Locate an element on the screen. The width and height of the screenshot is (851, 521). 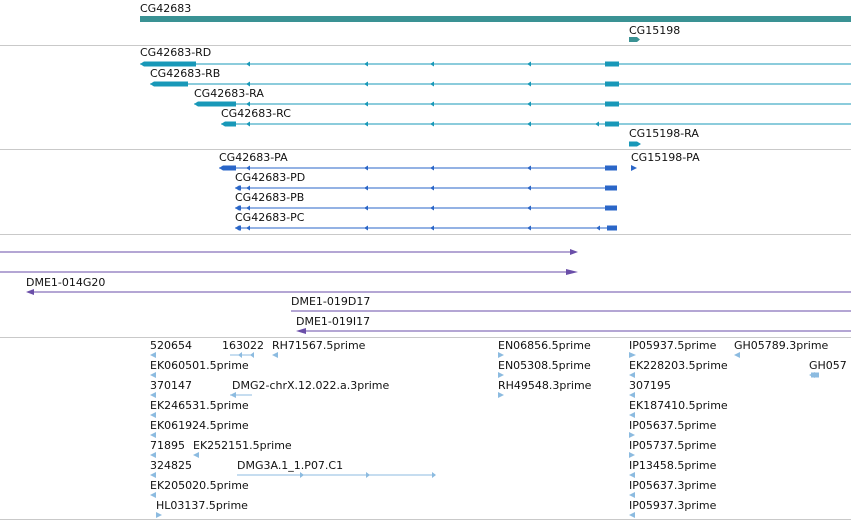
est-rh71567-5prime: RH71567.5prime is located at coordinates (319, 348).